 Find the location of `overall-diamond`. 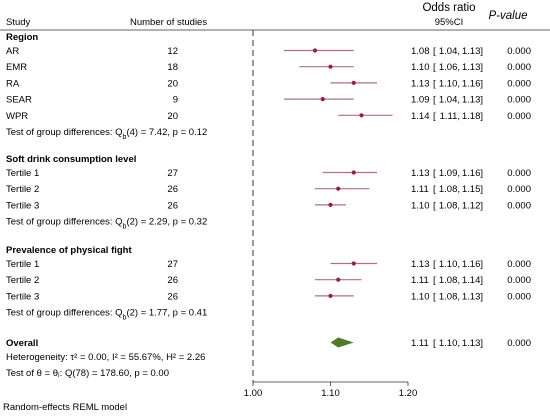

overall-diamond is located at coordinates (342, 342).